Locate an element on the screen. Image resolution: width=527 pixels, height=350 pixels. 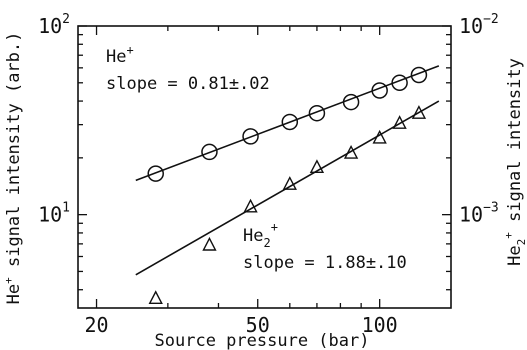
y-tick-label-right: 10⁻³ is located at coordinates (479, 214).